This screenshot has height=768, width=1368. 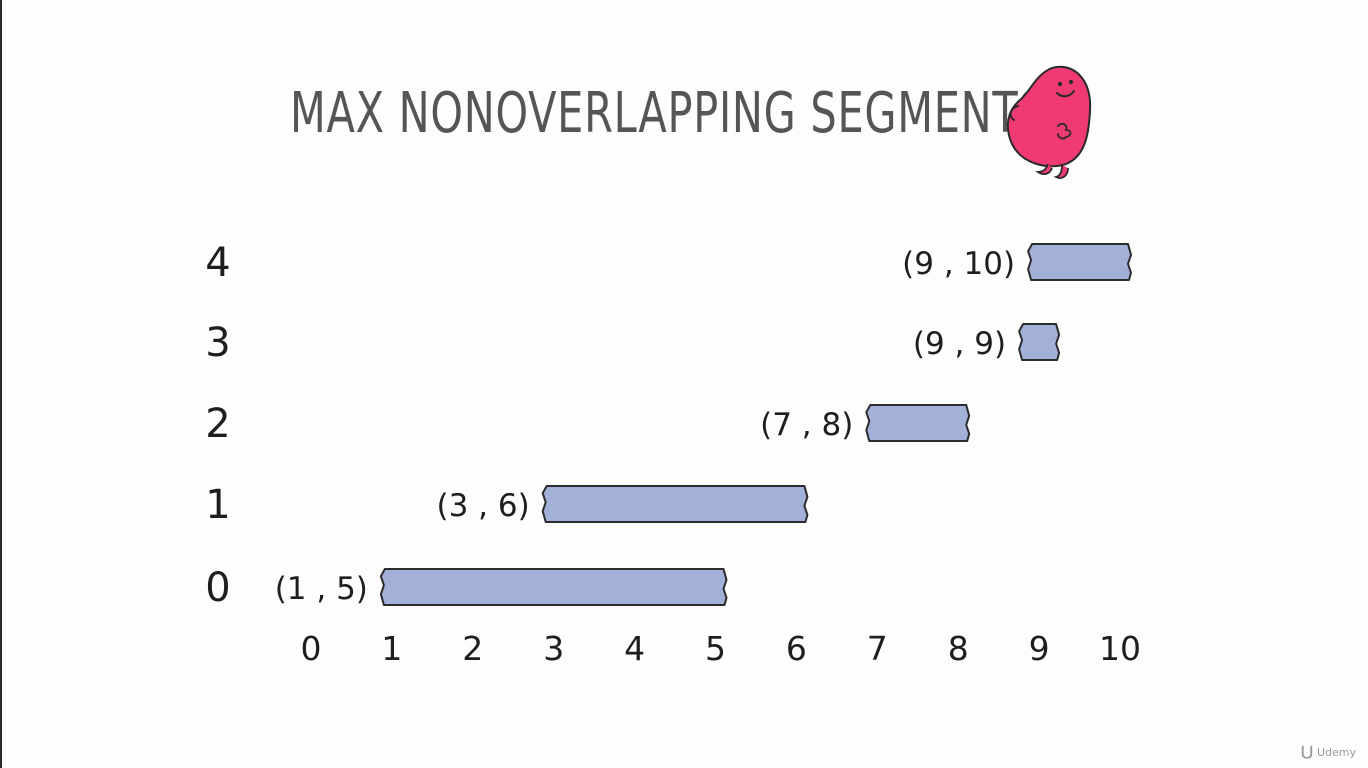 I want to click on watermark-text: Udemy, so click(x=1336, y=752).